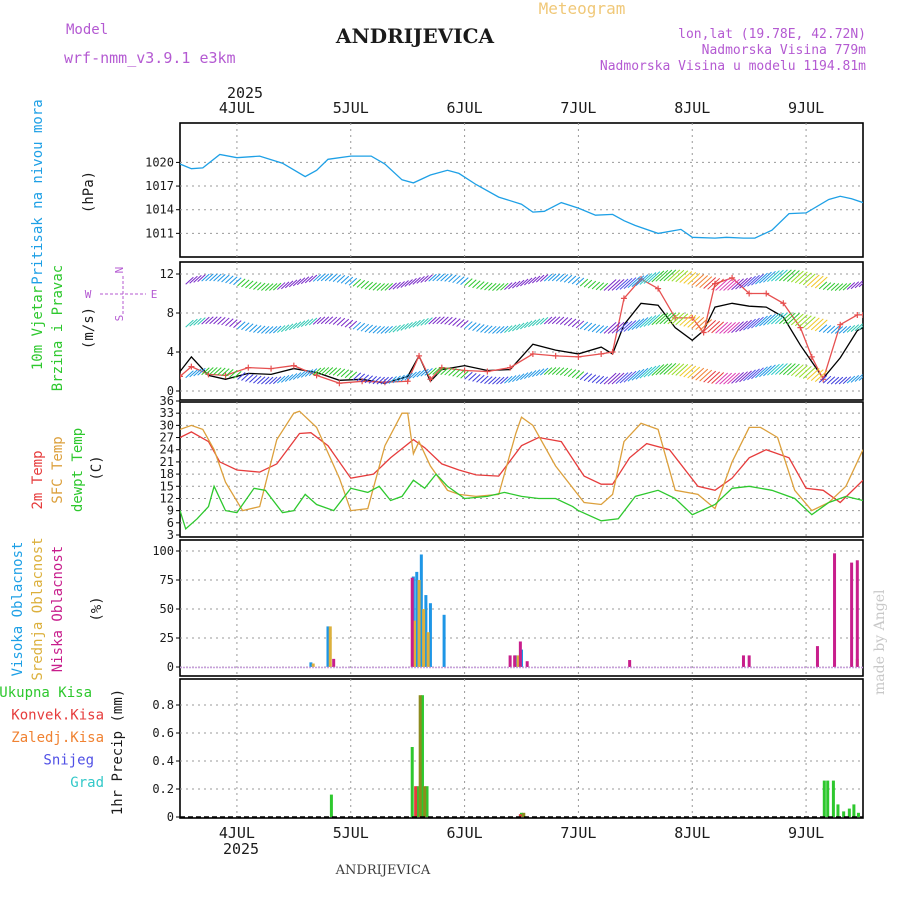 This screenshot has width=900, height=900. What do you see at coordinates (508, 751) in the screenshot?
I see `panel-precip: 0 0.2 0.4 0.6 0.8` at bounding box center [508, 751].